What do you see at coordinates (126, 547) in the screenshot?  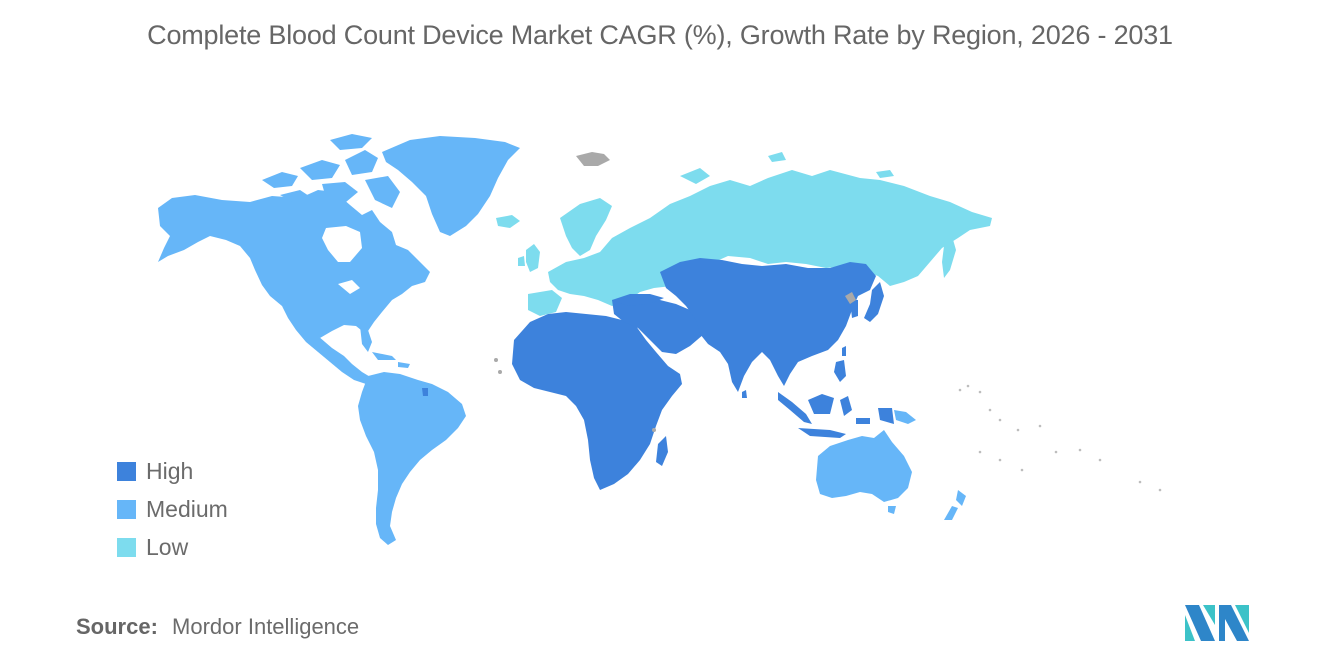 I see `legend-swatch-low` at bounding box center [126, 547].